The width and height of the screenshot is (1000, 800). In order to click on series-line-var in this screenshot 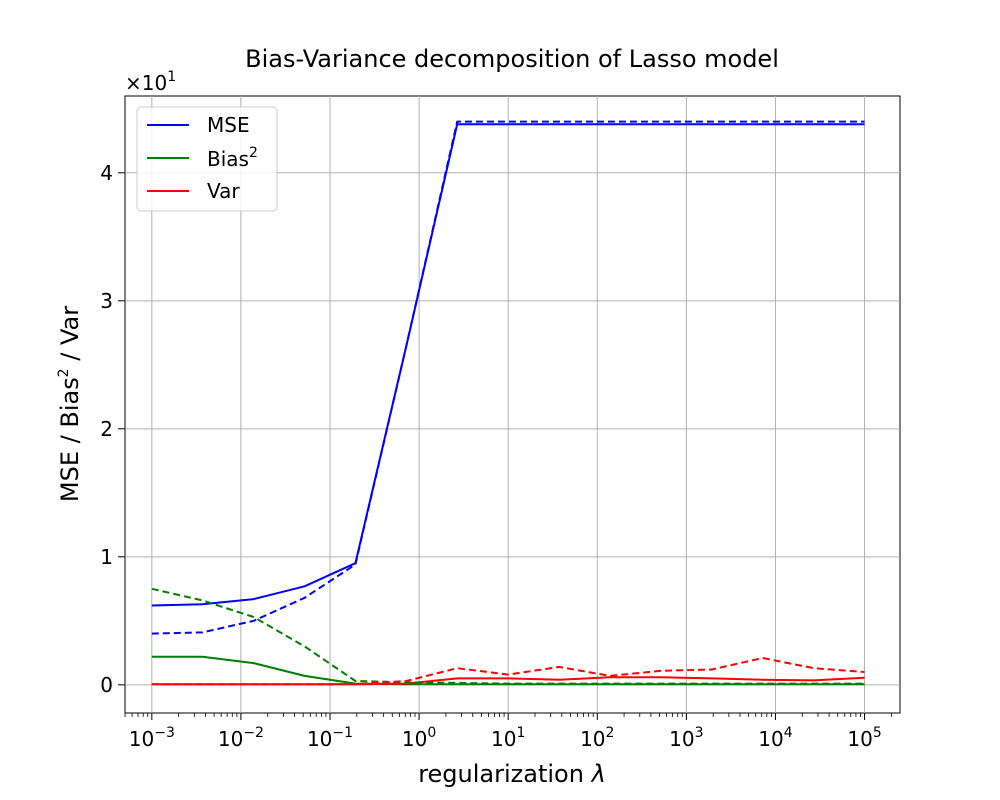, I will do `click(508, 681)`.